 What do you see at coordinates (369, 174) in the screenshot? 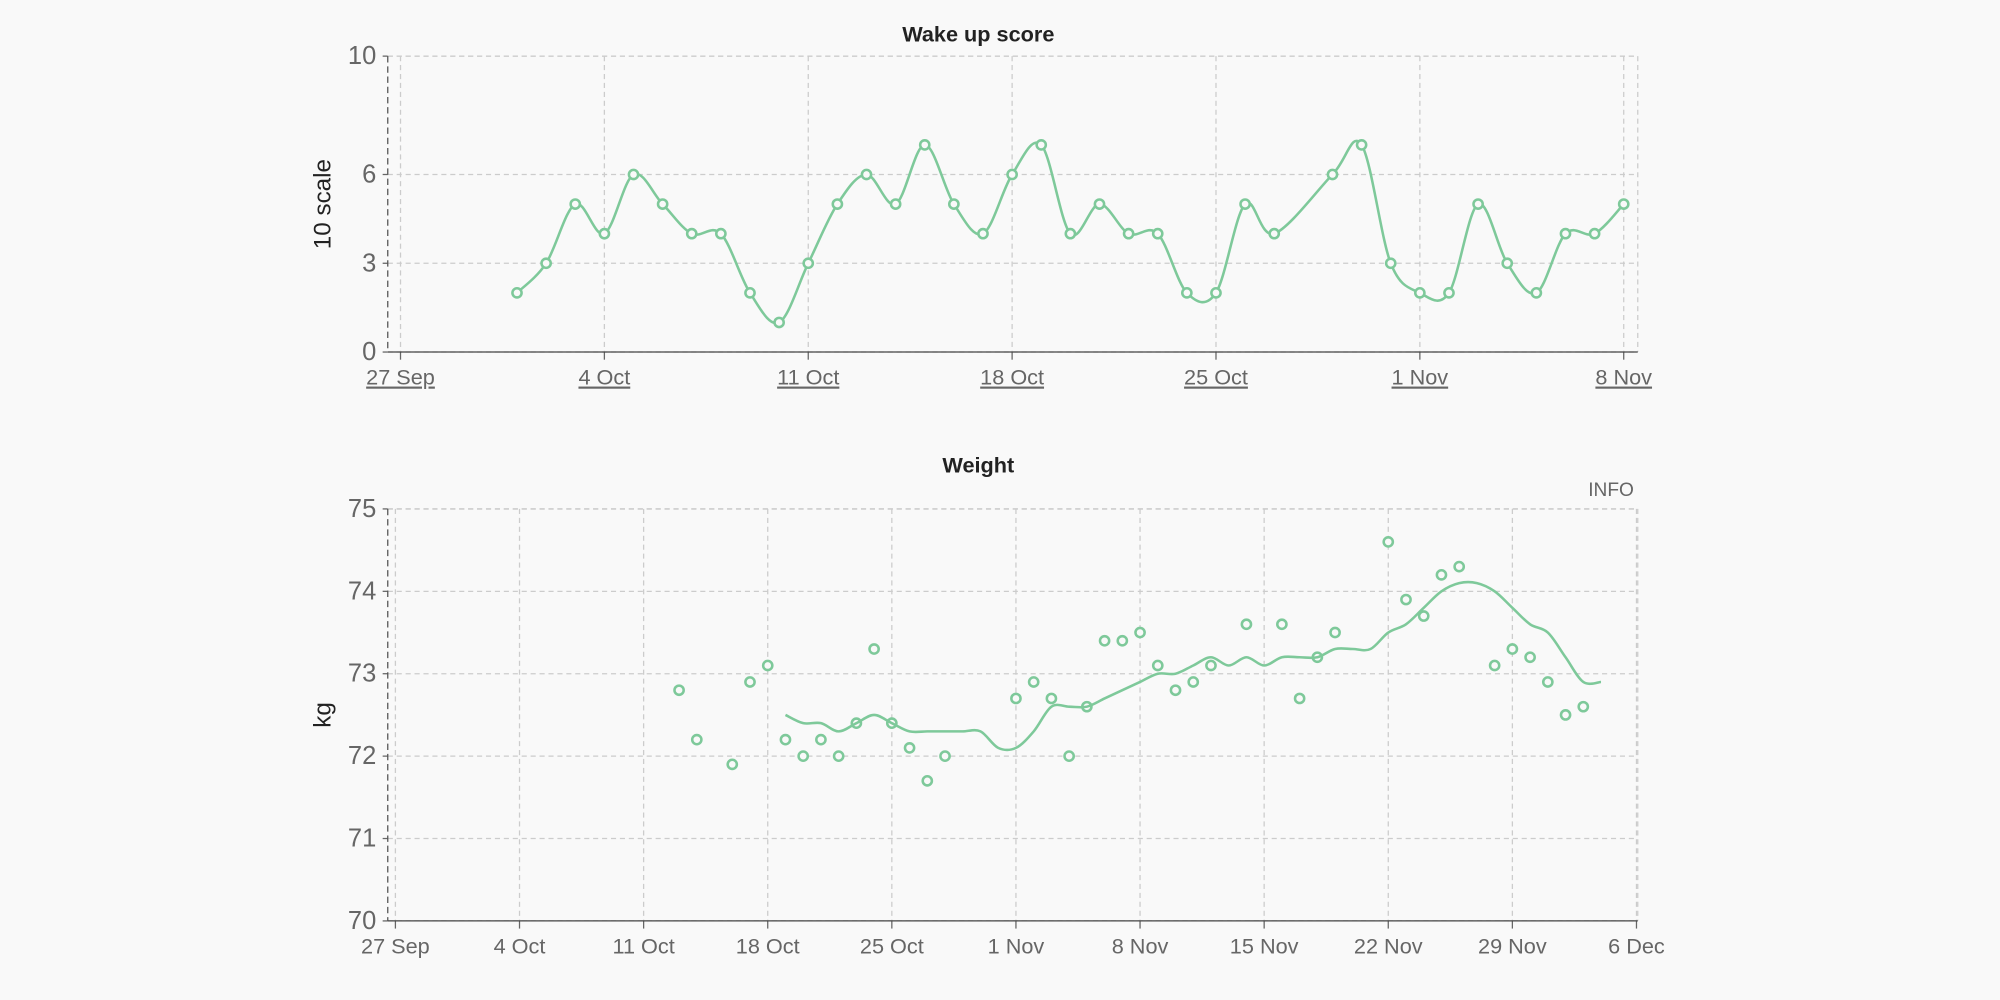
I see `y-tick-label: 6` at bounding box center [369, 174].